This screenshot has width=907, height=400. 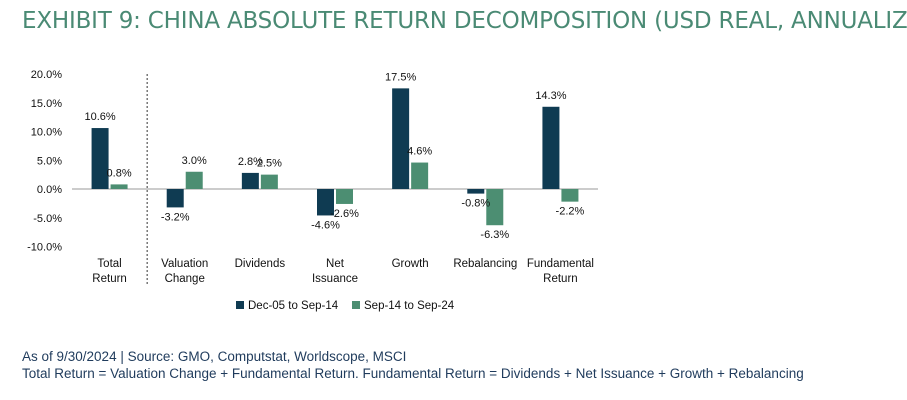 What do you see at coordinates (475, 204) in the screenshot?
I see `data-label: -0.8%` at bounding box center [475, 204].